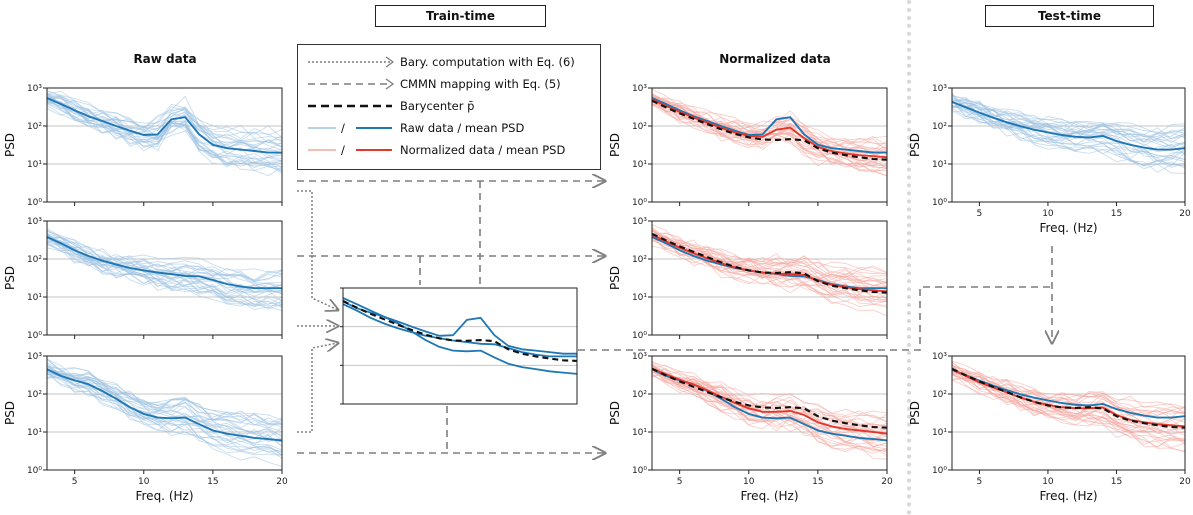  Describe the element at coordinates (909, 257) in the screenshot. I see `train-test-divider` at that location.